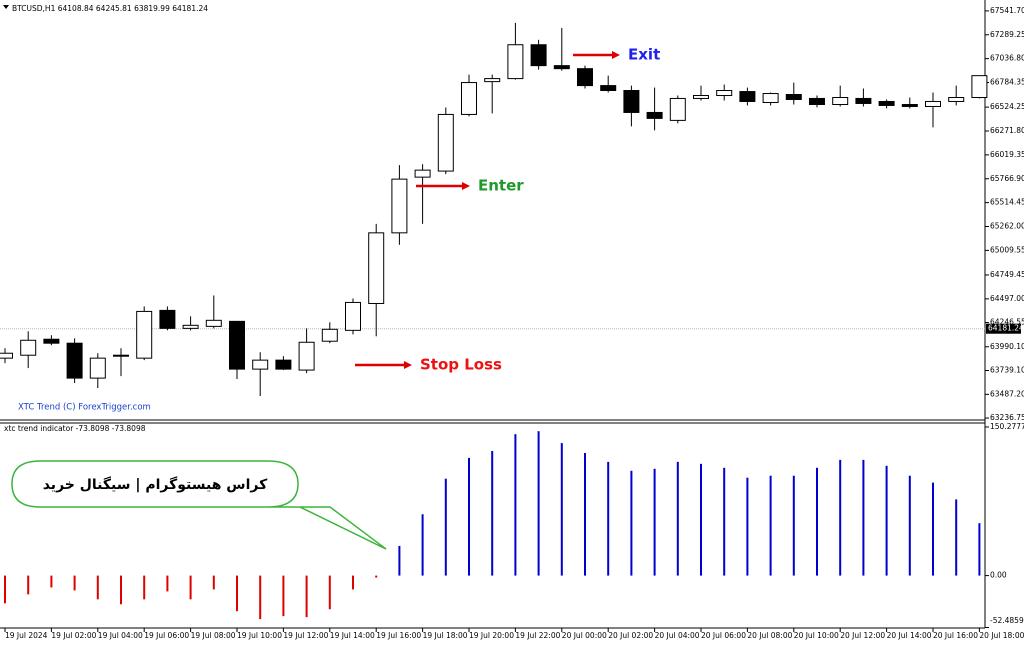  I want to click on x-tick-label: 20 Jul 02:00, so click(630, 635).